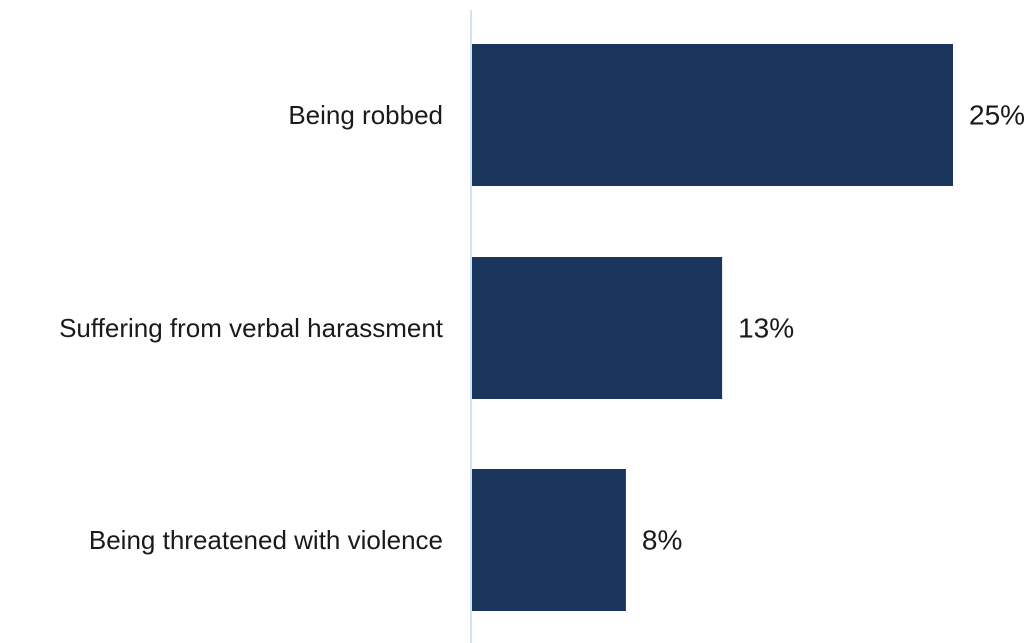 This screenshot has width=1036, height=643. What do you see at coordinates (251, 328) in the screenshot?
I see `category-label-2: Suffering from verbal harassment` at bounding box center [251, 328].